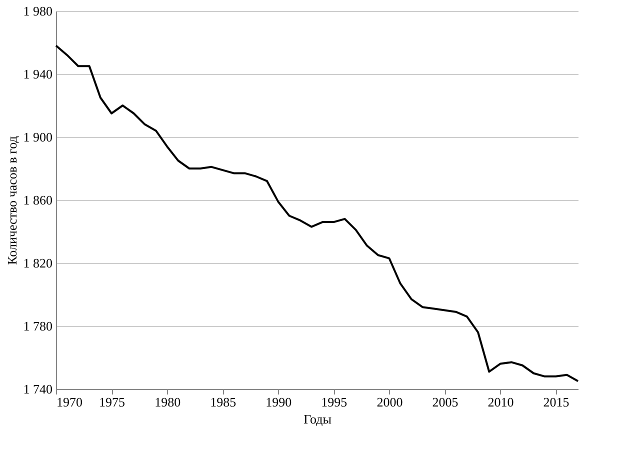 This screenshot has width=620, height=459. What do you see at coordinates (167, 402) in the screenshot?
I see `x-tick-label: 1980` at bounding box center [167, 402].